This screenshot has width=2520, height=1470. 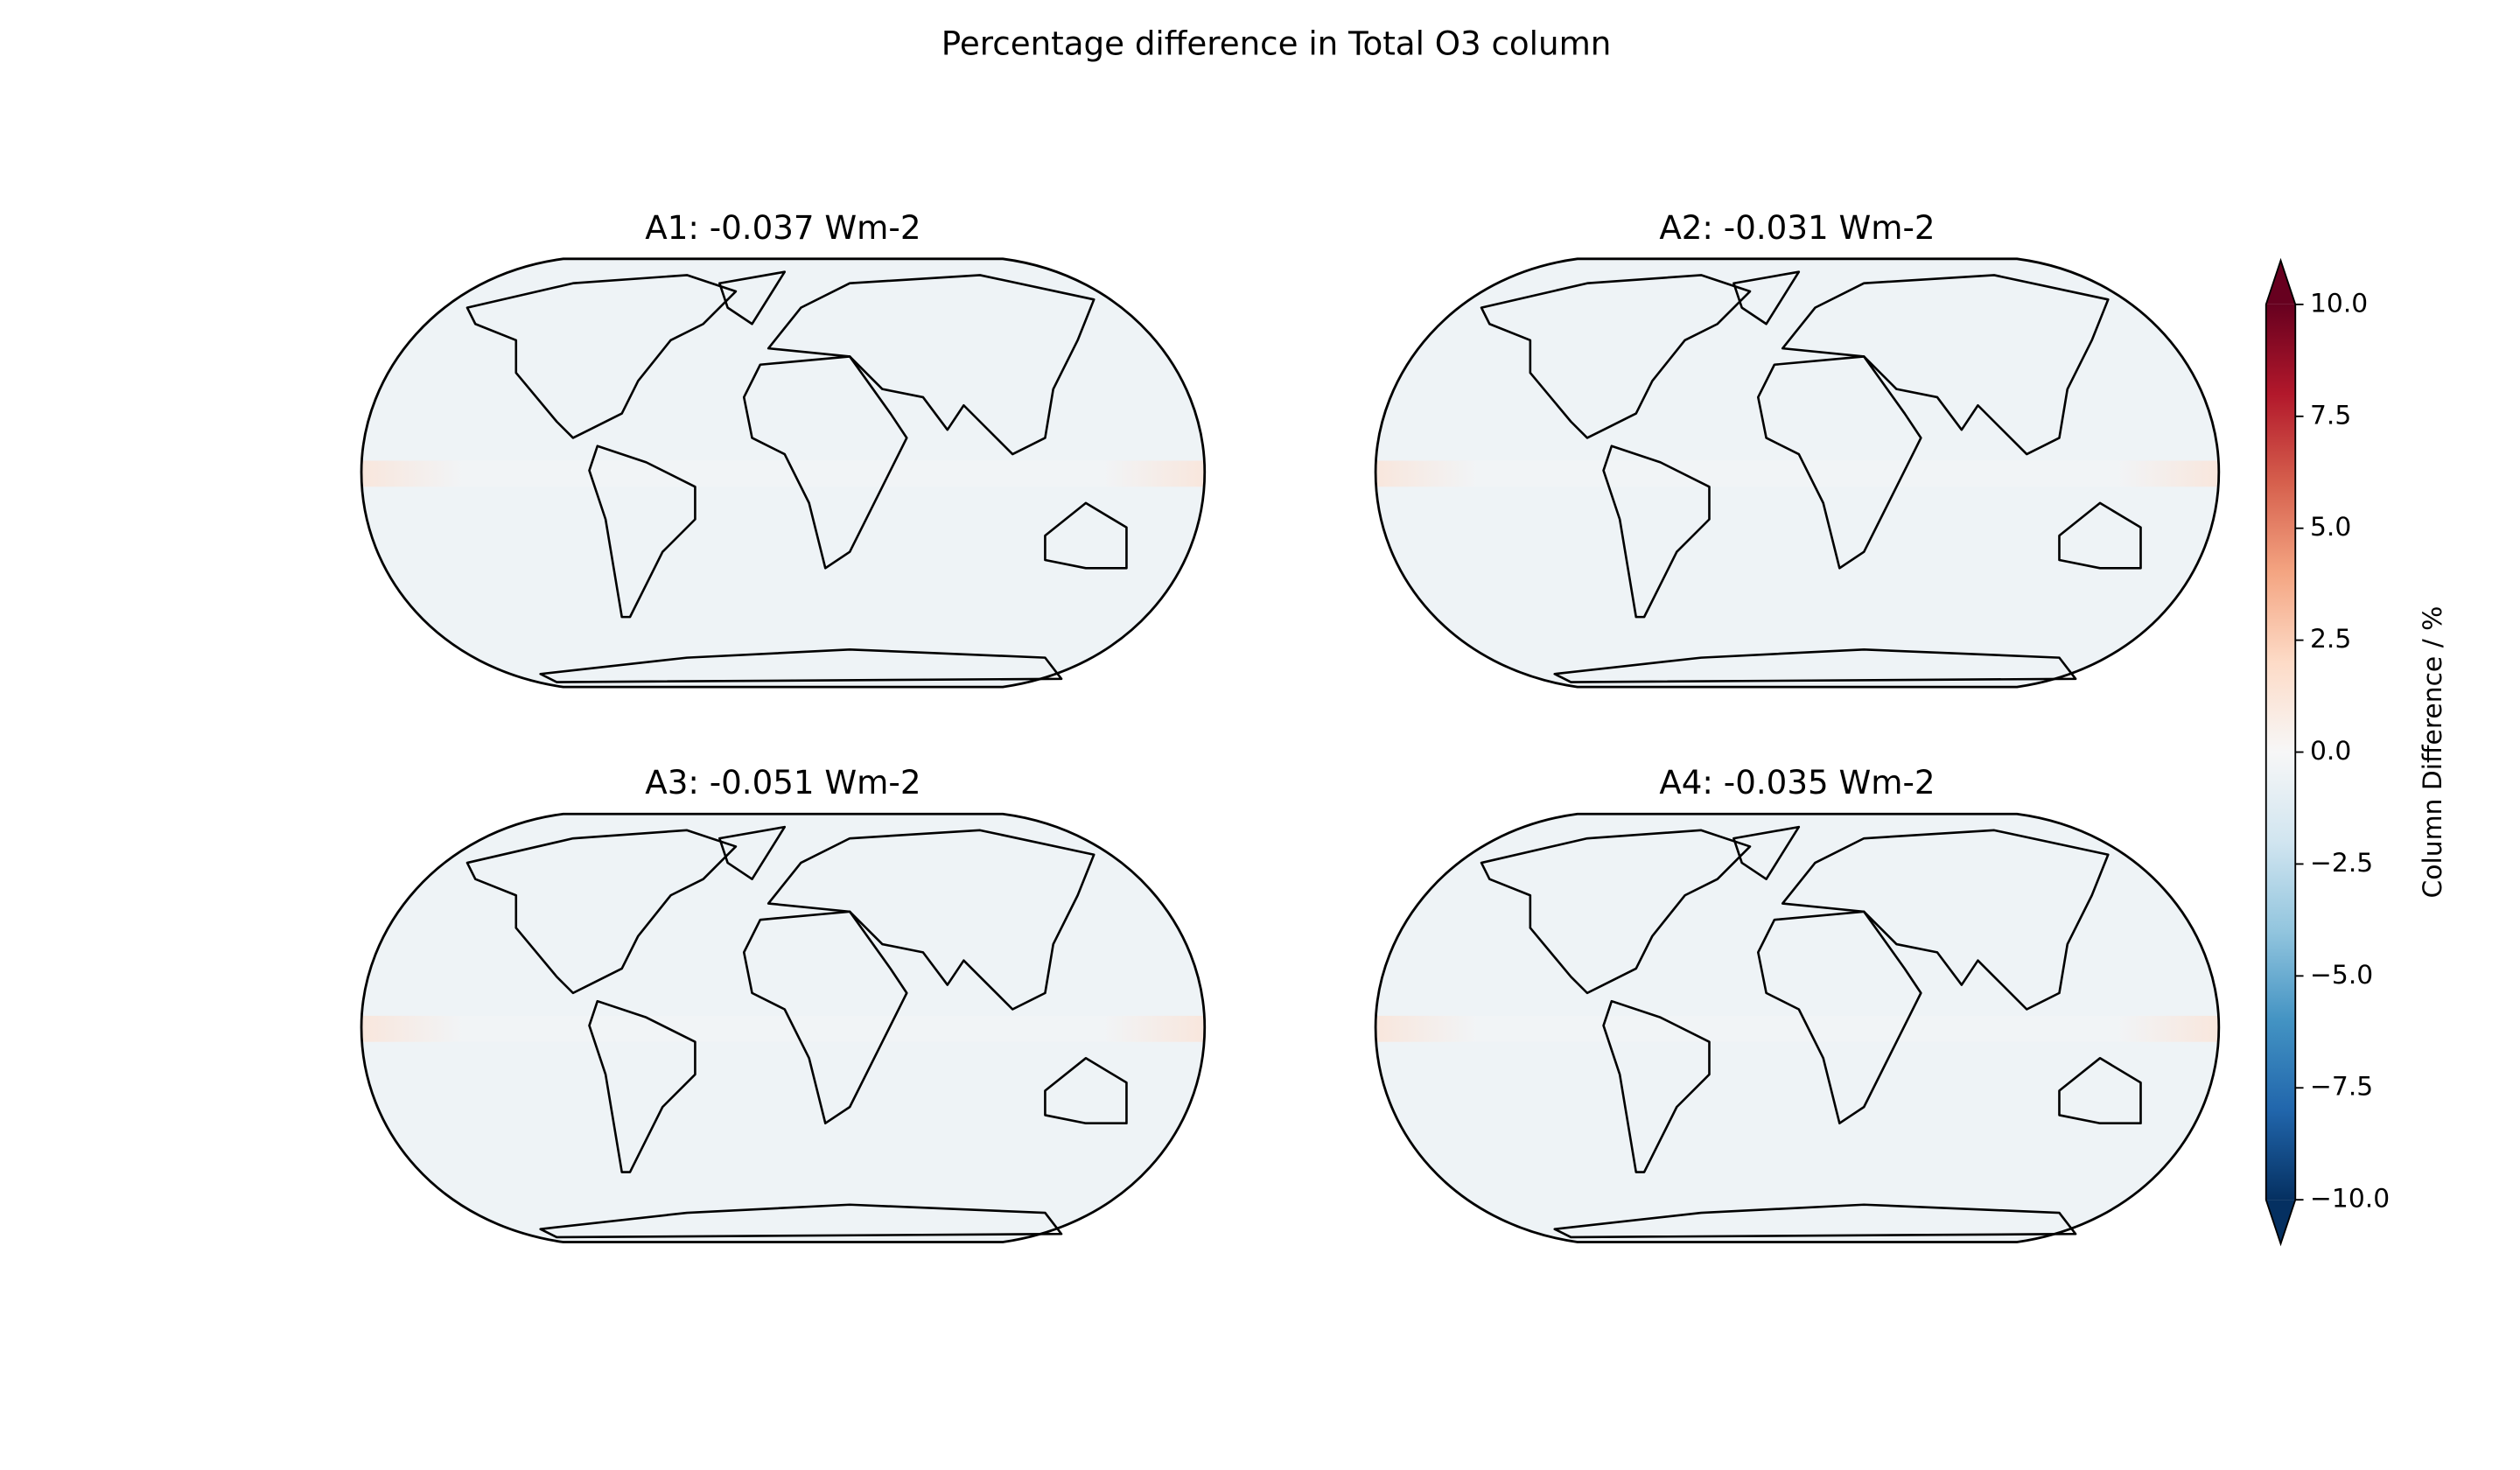 What do you see at coordinates (2341, 1087) in the screenshot?
I see `colorbar-tick-label: −7.5` at bounding box center [2341, 1087].